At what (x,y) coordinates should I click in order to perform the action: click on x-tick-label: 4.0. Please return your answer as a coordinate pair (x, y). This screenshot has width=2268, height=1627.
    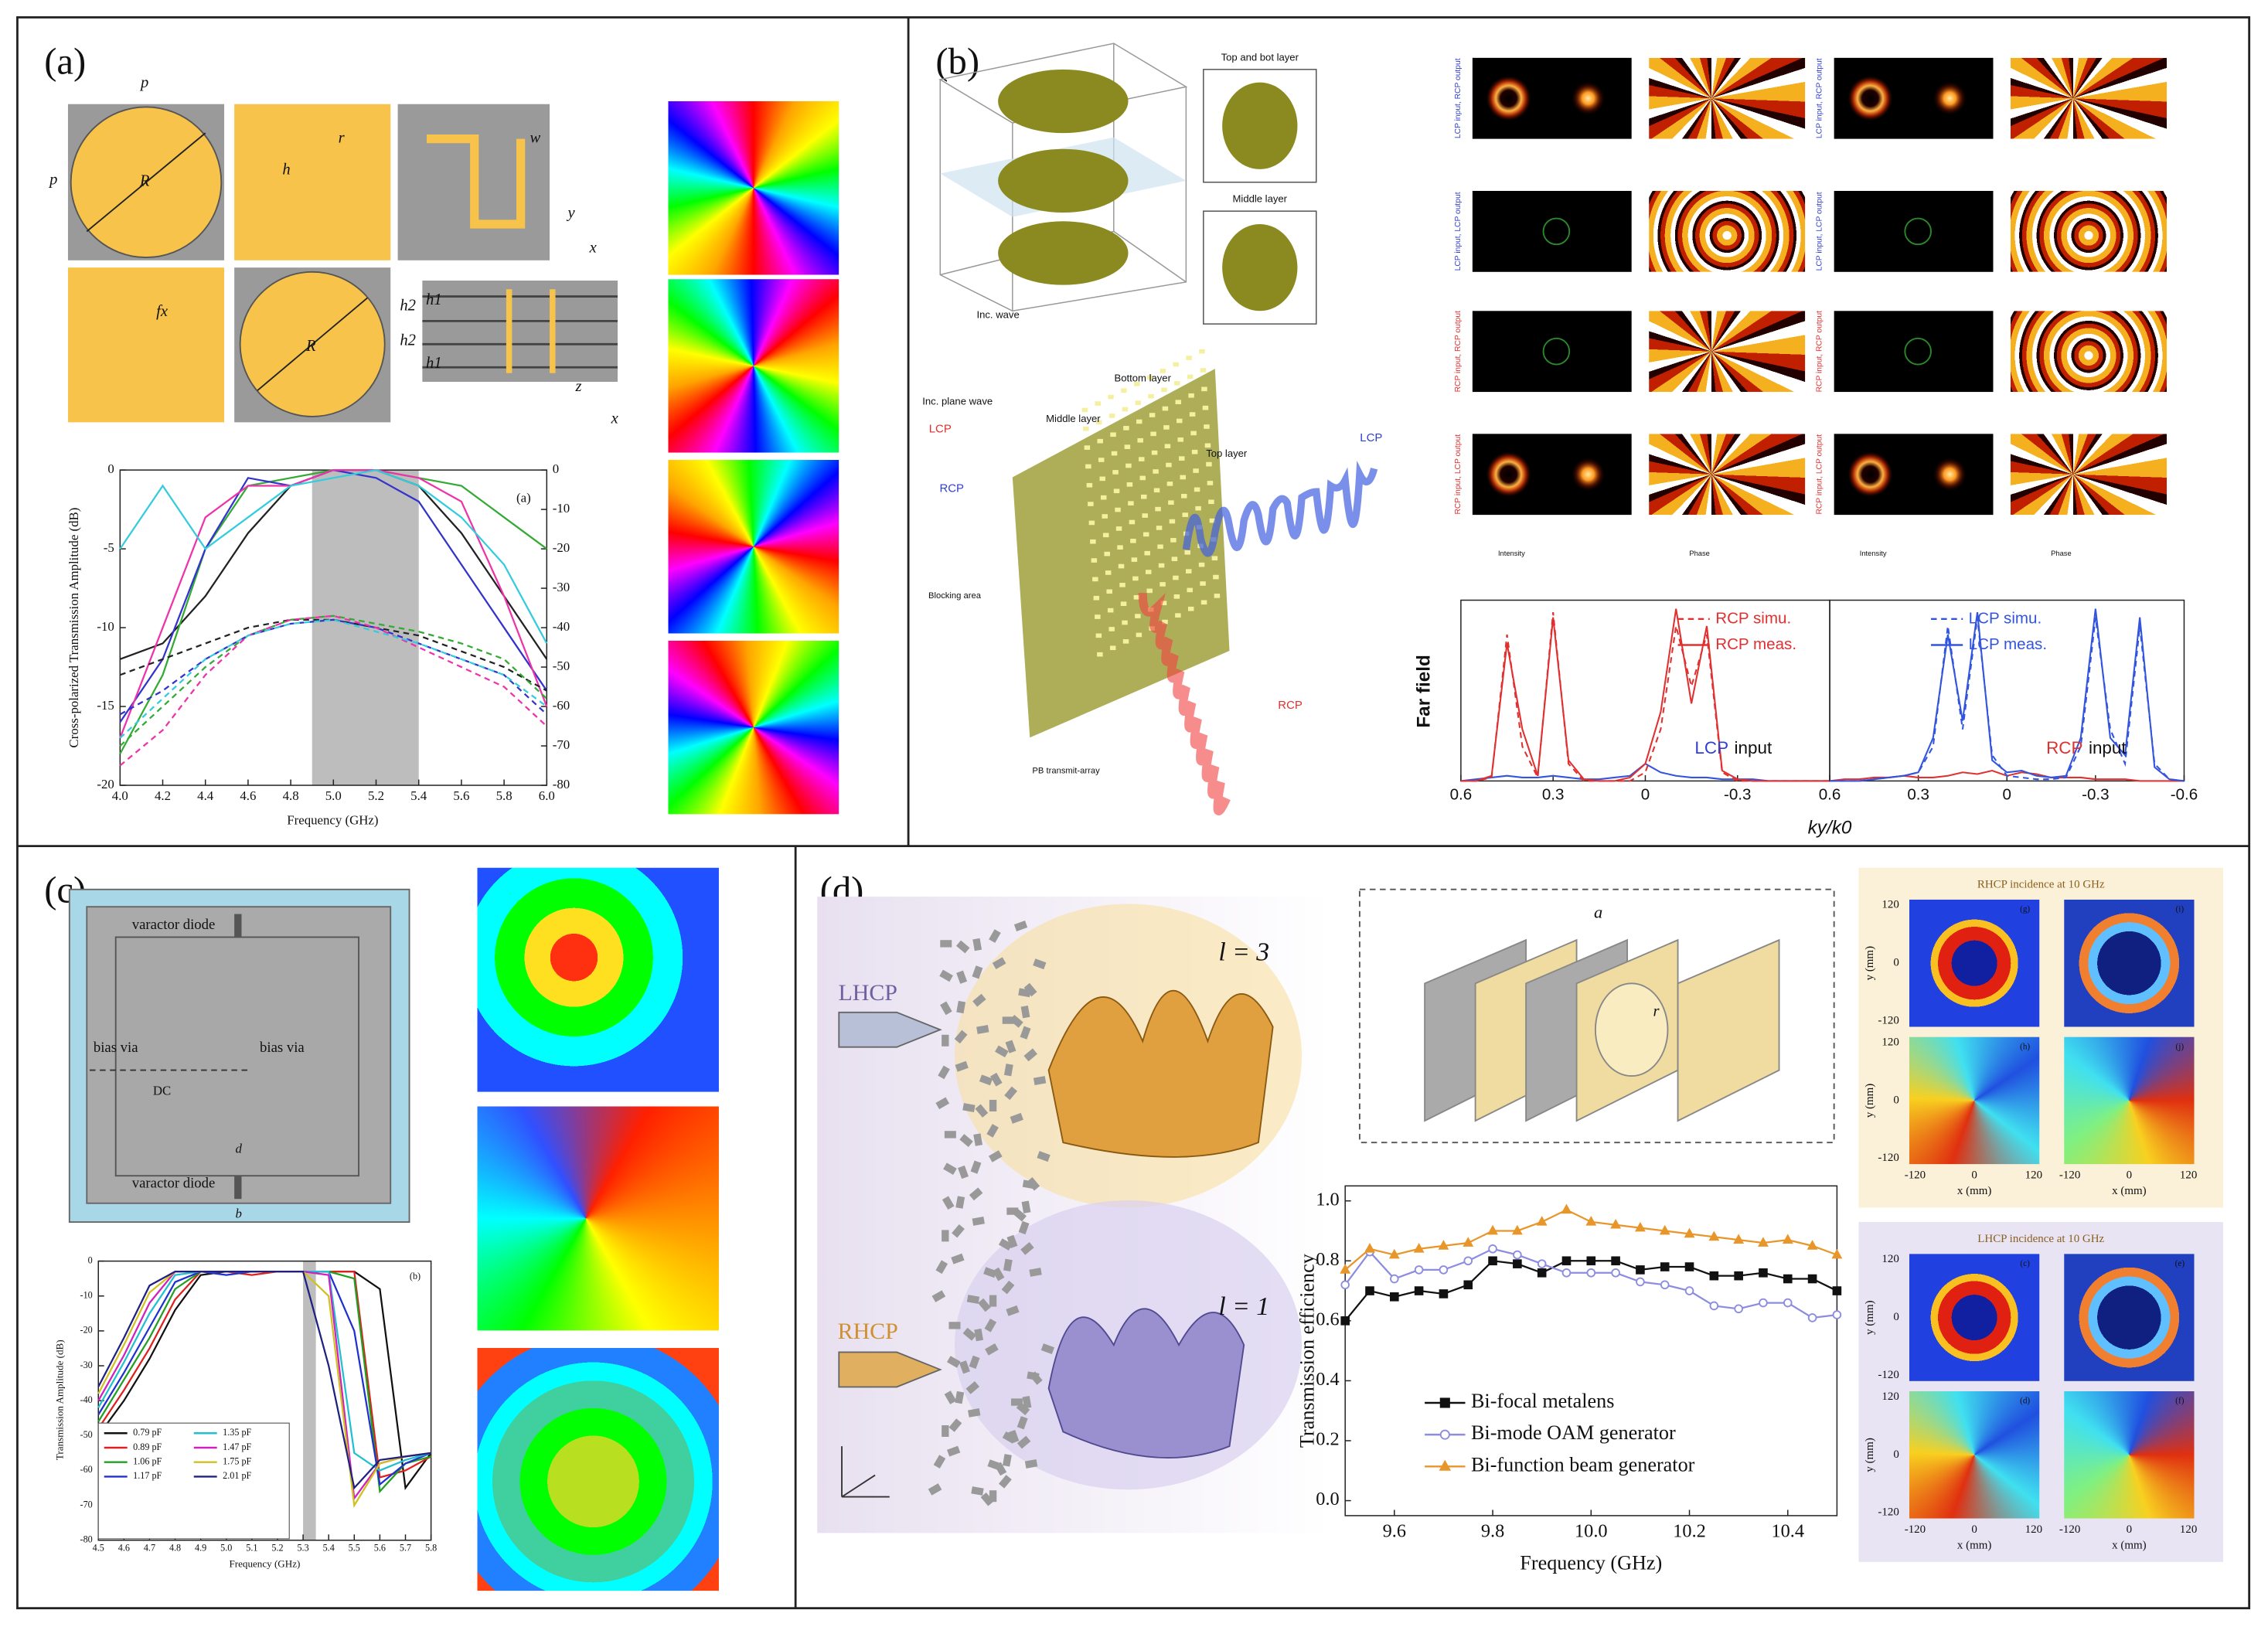
    Looking at the image, I should click on (120, 795).